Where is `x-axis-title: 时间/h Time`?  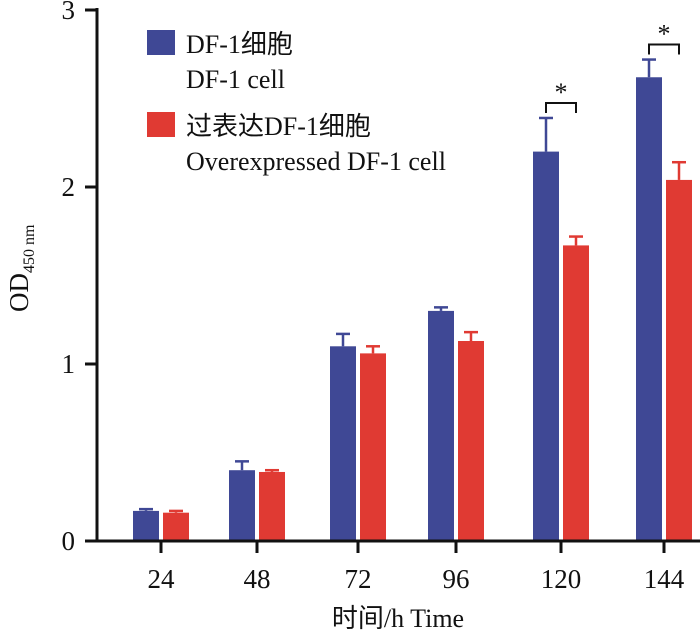 x-axis-title: 时间/h Time is located at coordinates (398, 618).